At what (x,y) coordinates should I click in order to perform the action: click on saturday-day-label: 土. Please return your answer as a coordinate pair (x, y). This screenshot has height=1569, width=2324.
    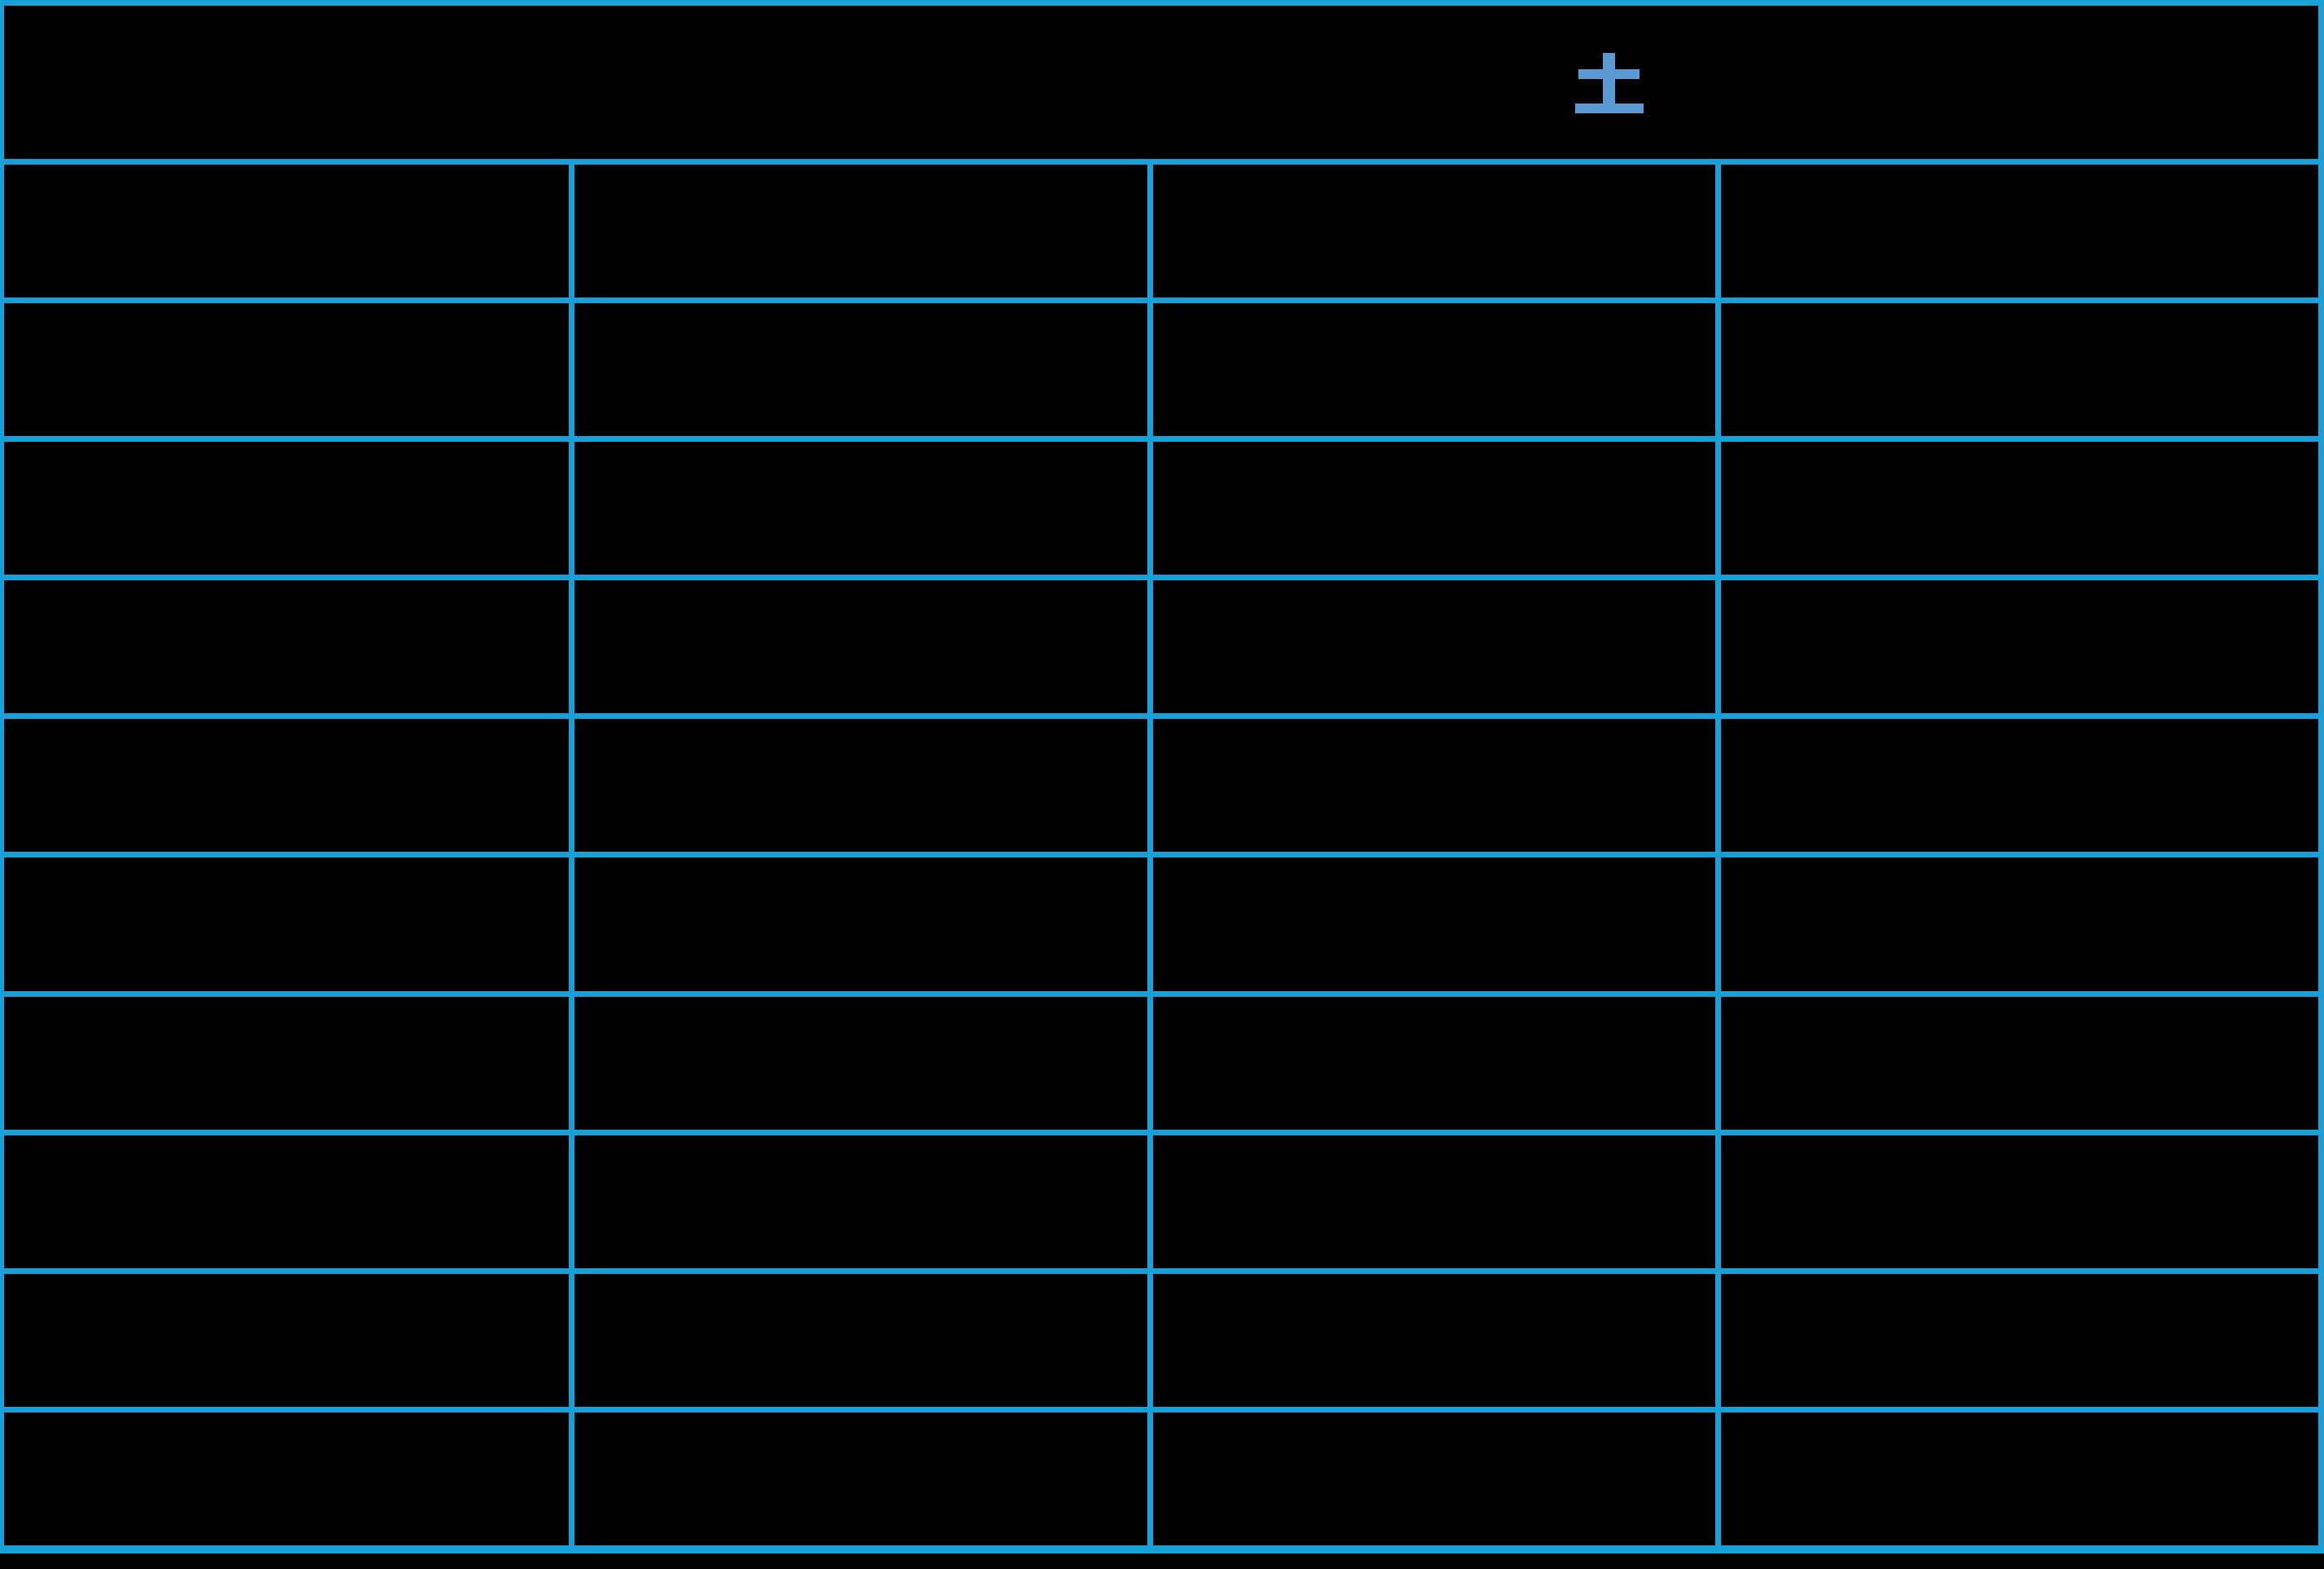
    Looking at the image, I should click on (1610, 83).